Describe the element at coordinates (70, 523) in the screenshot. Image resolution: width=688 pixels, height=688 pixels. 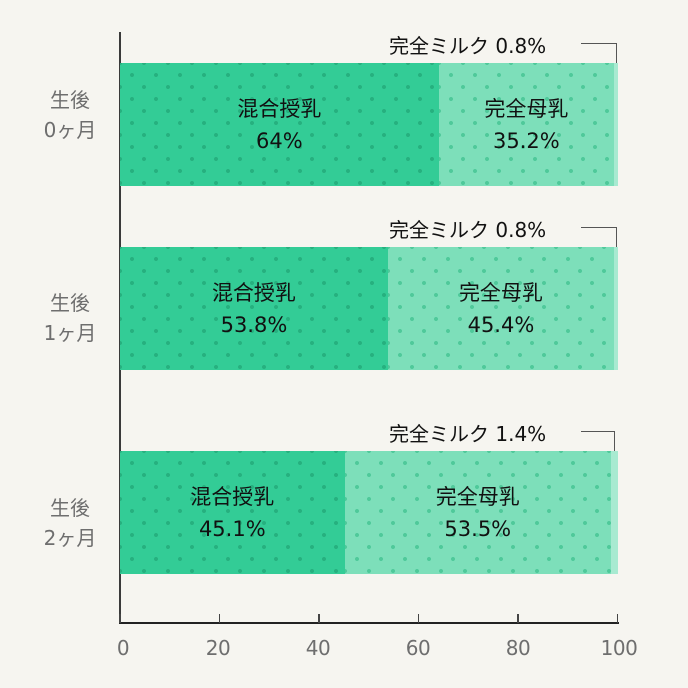
I see `row-label-2-months: 生後 2ヶ月` at that location.